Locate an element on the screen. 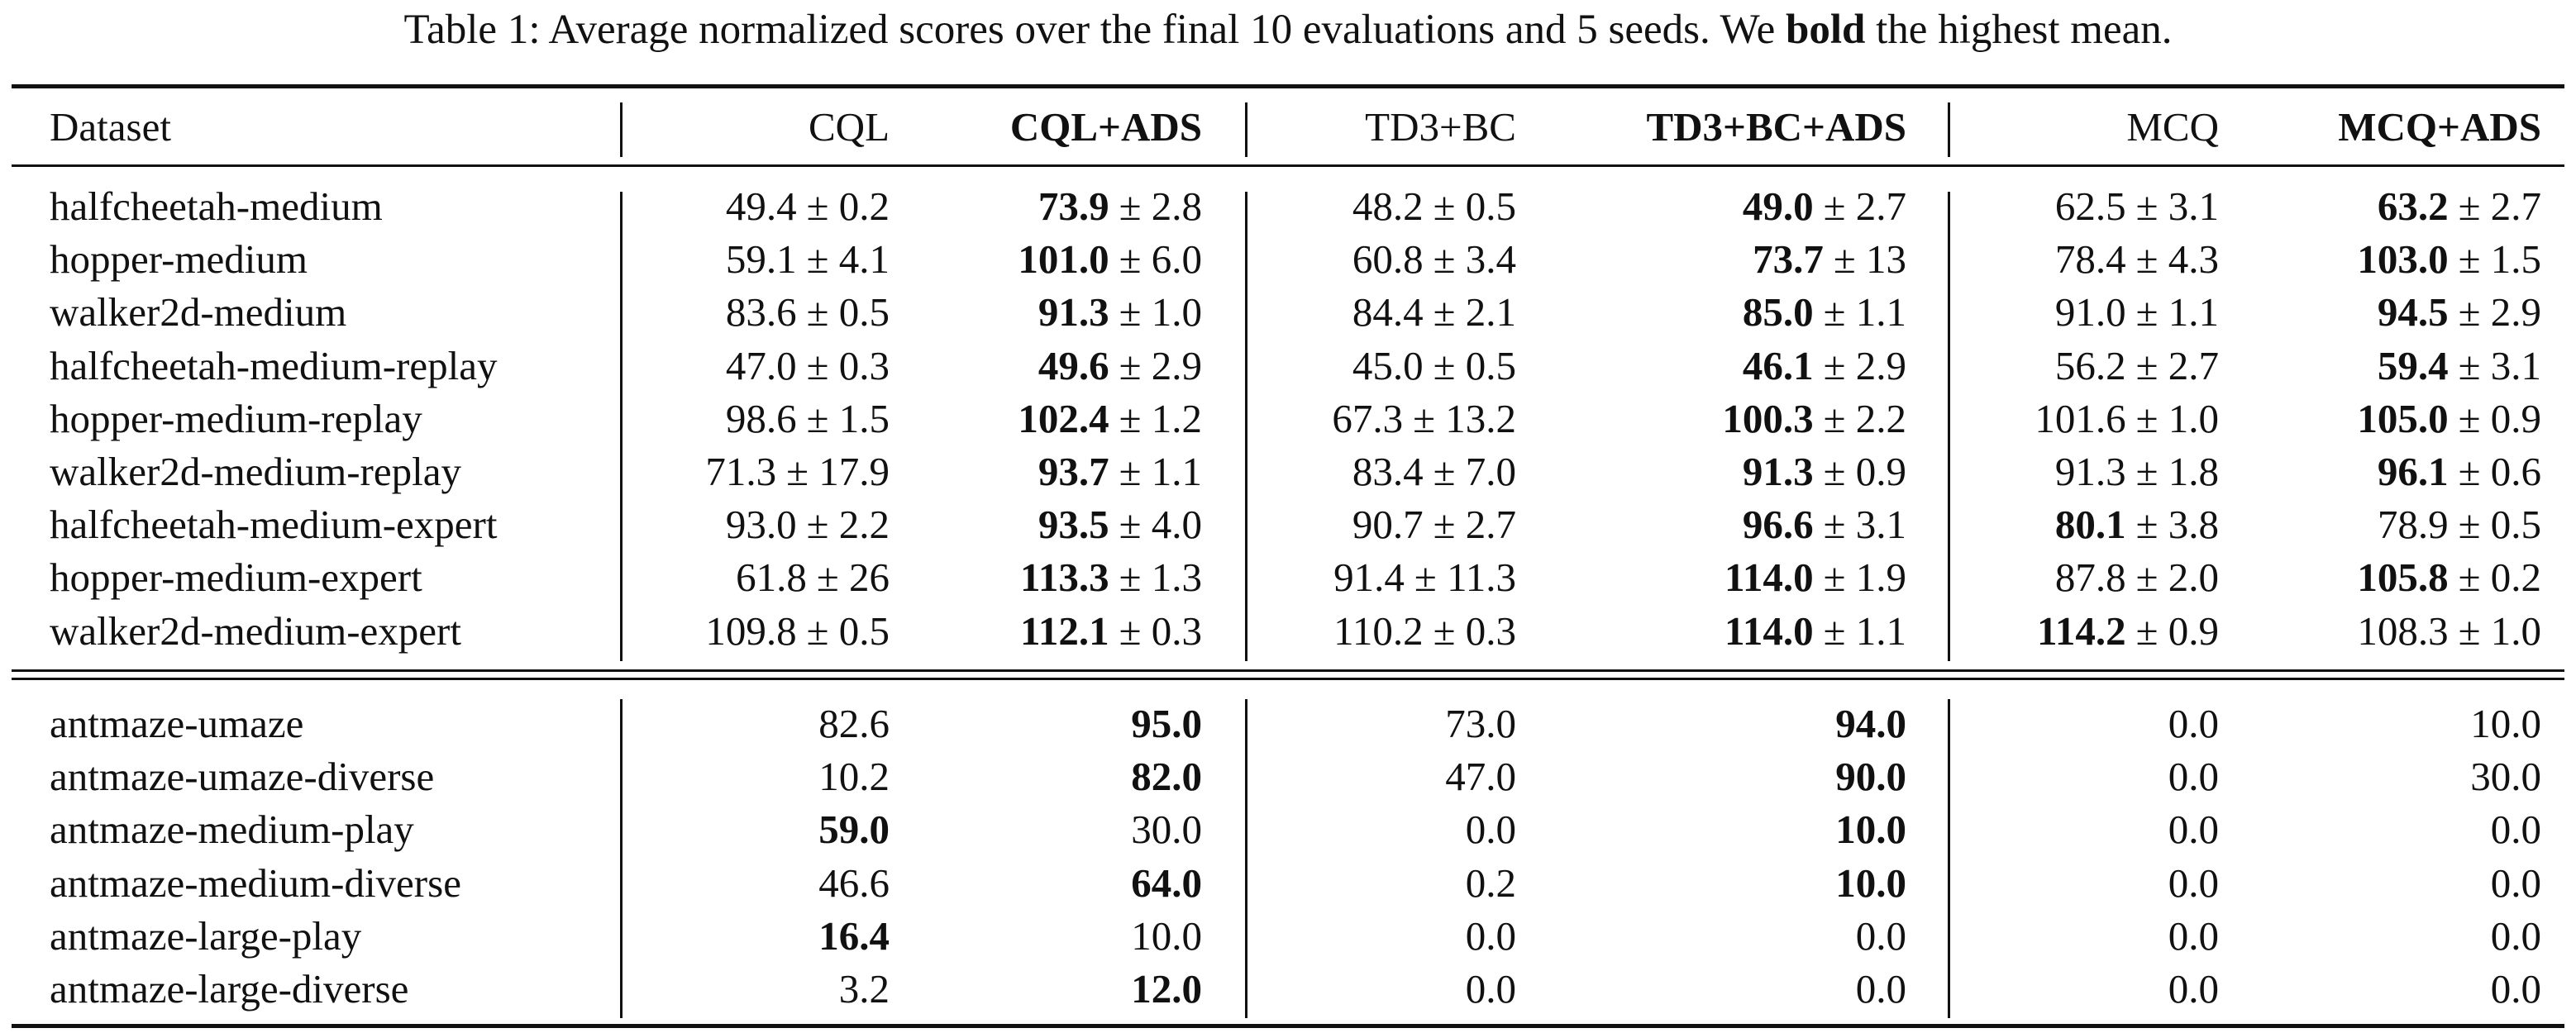 The width and height of the screenshot is (2576, 1033). mean: 59.4 is located at coordinates (2413, 365).